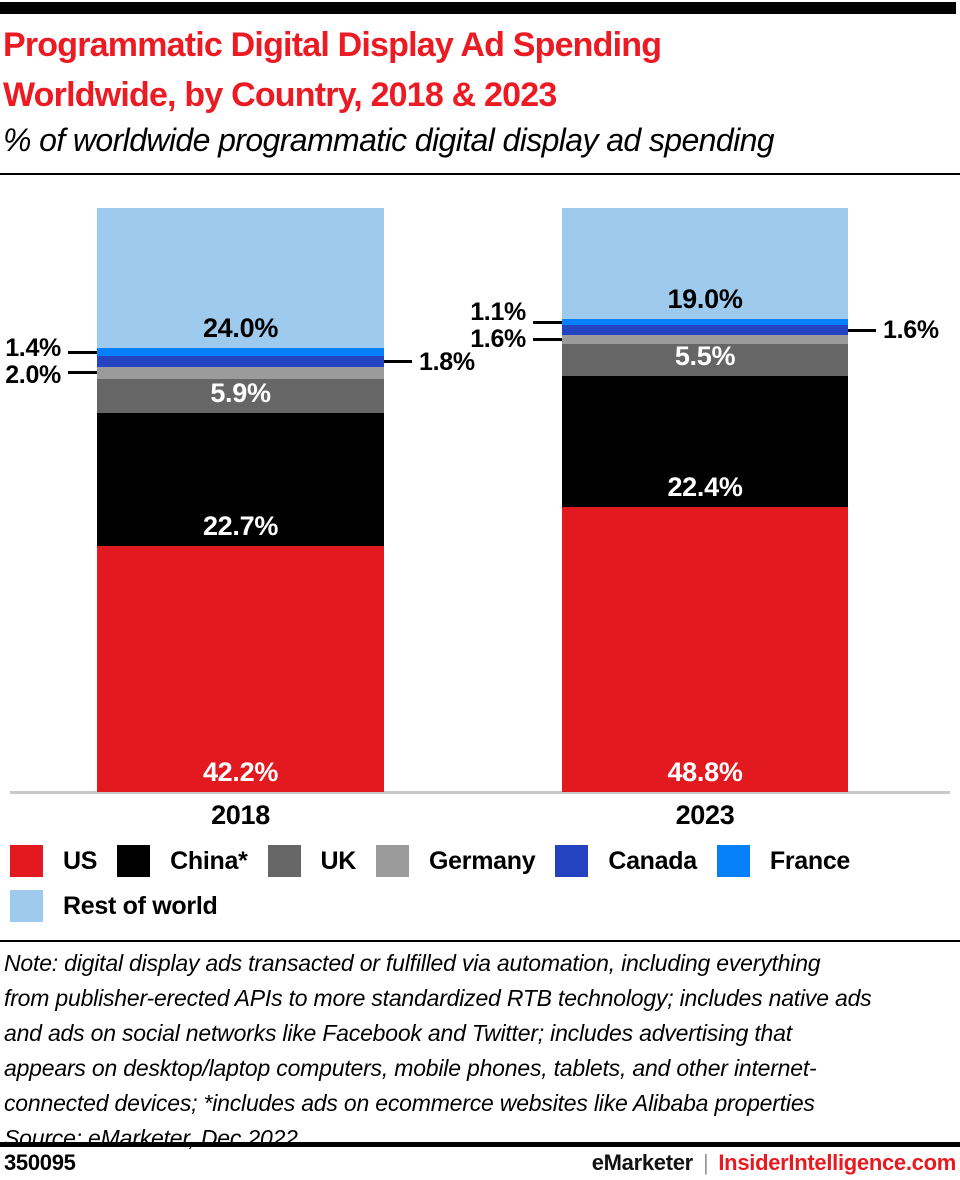 Image resolution: width=960 pixels, height=1180 pixels. Describe the element at coordinates (480, 1144) in the screenshot. I see `footer-divider-bar` at that location.